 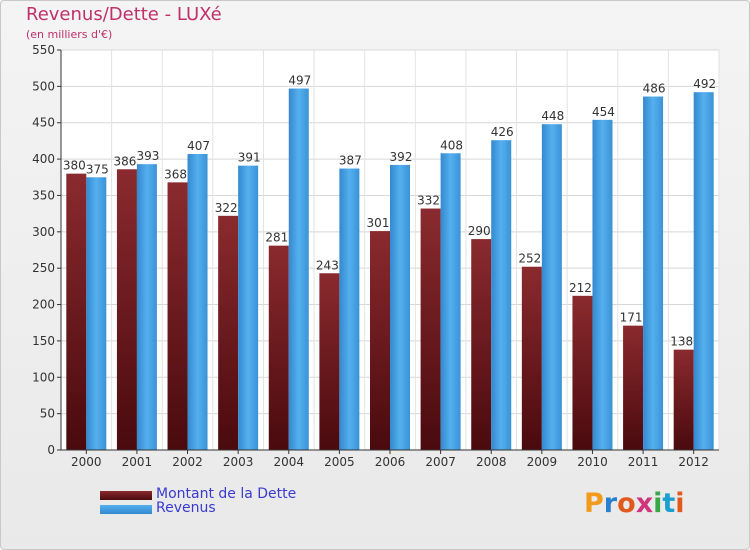 What do you see at coordinates (276, 238) in the screenshot?
I see `data-label: 281` at bounding box center [276, 238].